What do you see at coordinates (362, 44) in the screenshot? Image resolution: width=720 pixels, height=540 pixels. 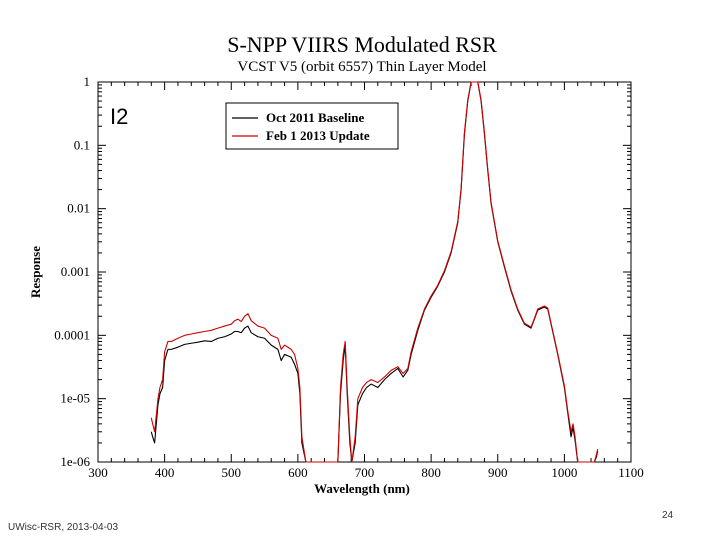 I see `chart-title: S-NPP VIIRS Modulated RSR` at bounding box center [362, 44].